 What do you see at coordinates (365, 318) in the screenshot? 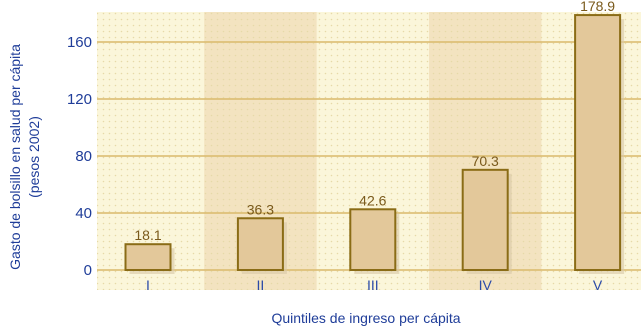
I see `x-axis-title: Quintiles de ingreso per cápita` at bounding box center [365, 318].